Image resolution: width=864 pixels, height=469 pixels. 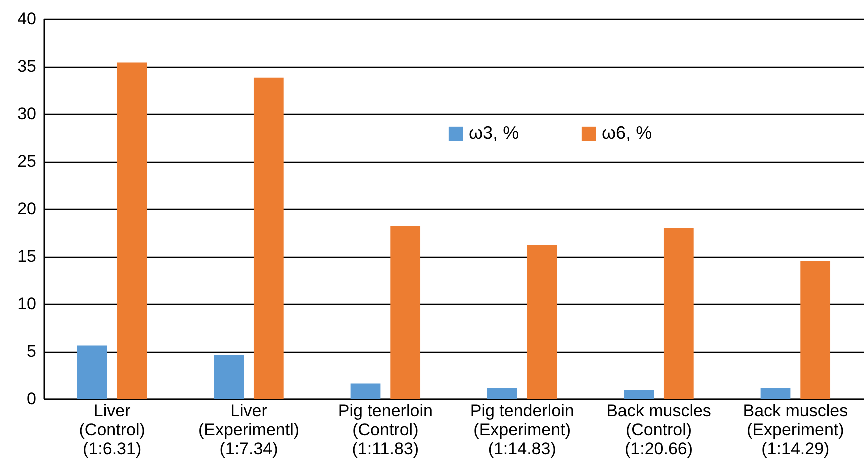 What do you see at coordinates (795, 430) in the screenshot?
I see `x-tick-label: Back muscles (Experiment) (1:14.29)` at bounding box center [795, 430].